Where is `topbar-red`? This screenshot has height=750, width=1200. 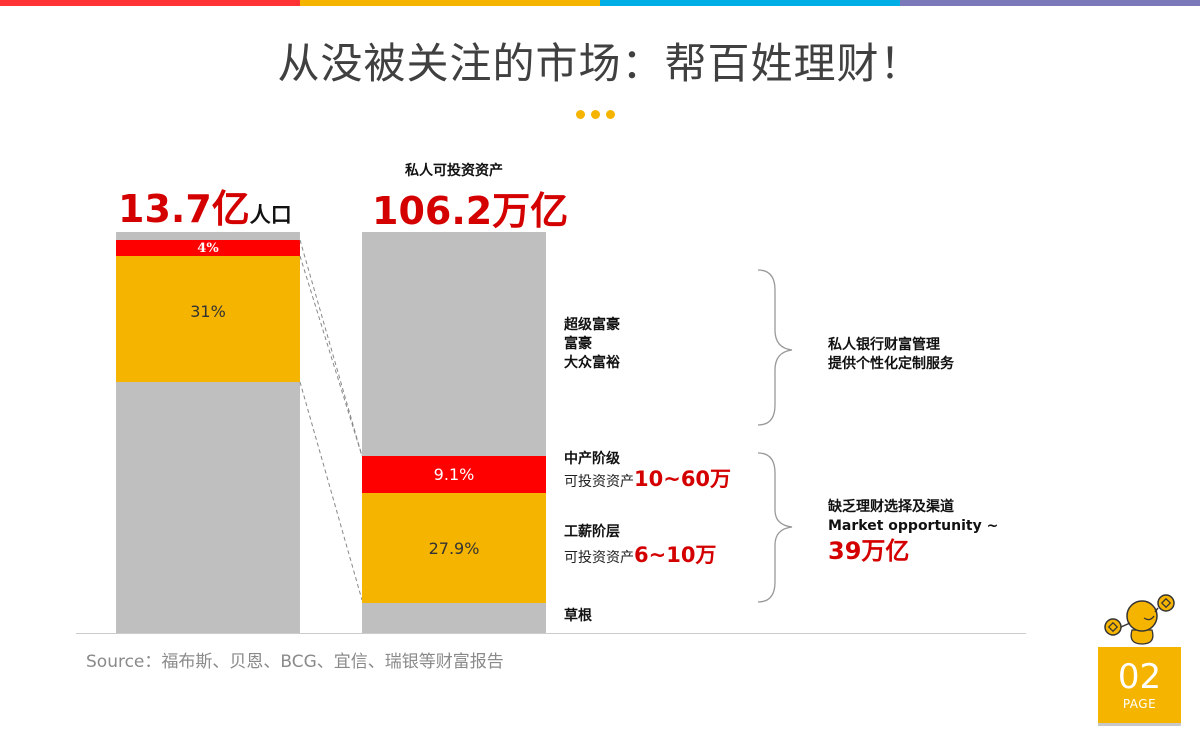 topbar-red is located at coordinates (150, 3).